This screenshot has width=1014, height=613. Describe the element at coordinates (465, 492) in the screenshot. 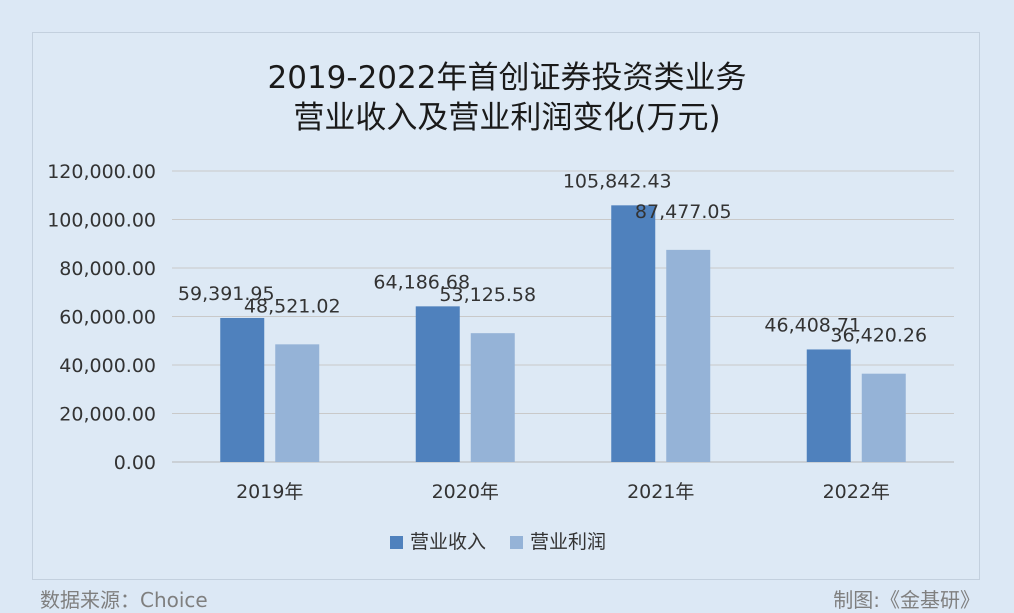

I see `x-category-label: 2020年` at that location.